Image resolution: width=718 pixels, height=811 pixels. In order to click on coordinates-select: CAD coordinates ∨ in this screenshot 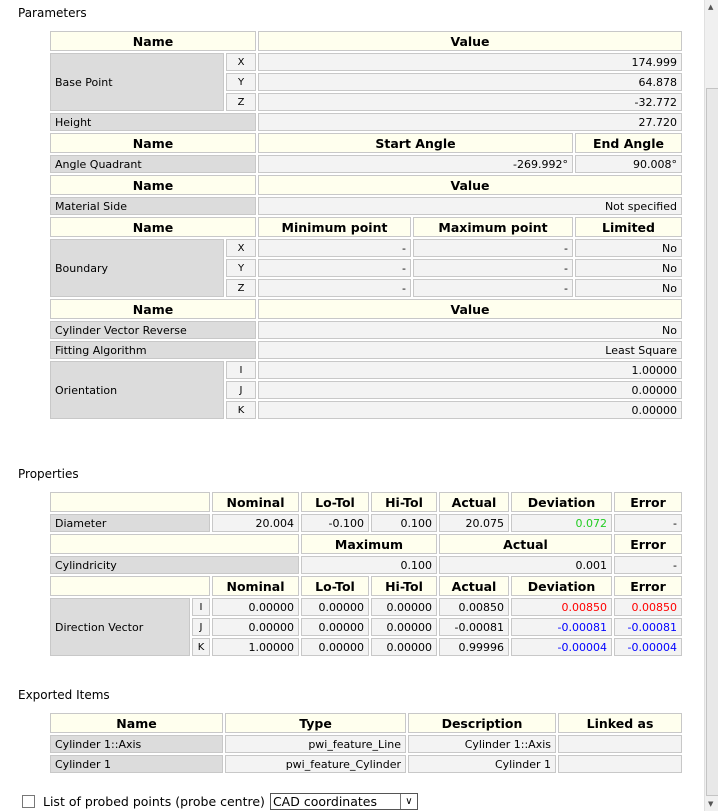, I will do `click(343, 801)`.